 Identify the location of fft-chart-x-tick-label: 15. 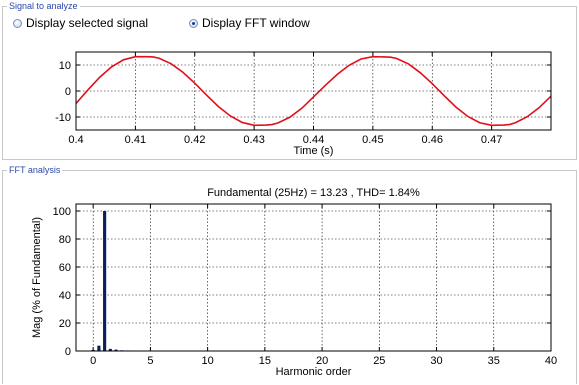
(265, 361).